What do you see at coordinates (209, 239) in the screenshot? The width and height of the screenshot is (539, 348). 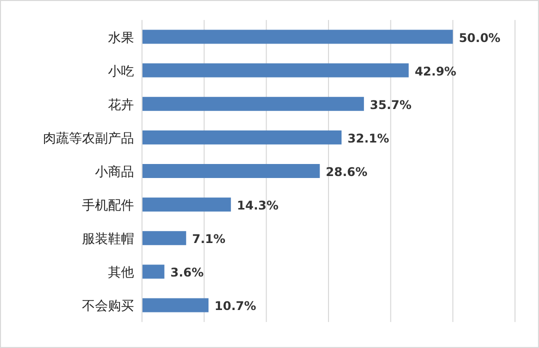 I see `data-label: 7.1%` at bounding box center [209, 239].